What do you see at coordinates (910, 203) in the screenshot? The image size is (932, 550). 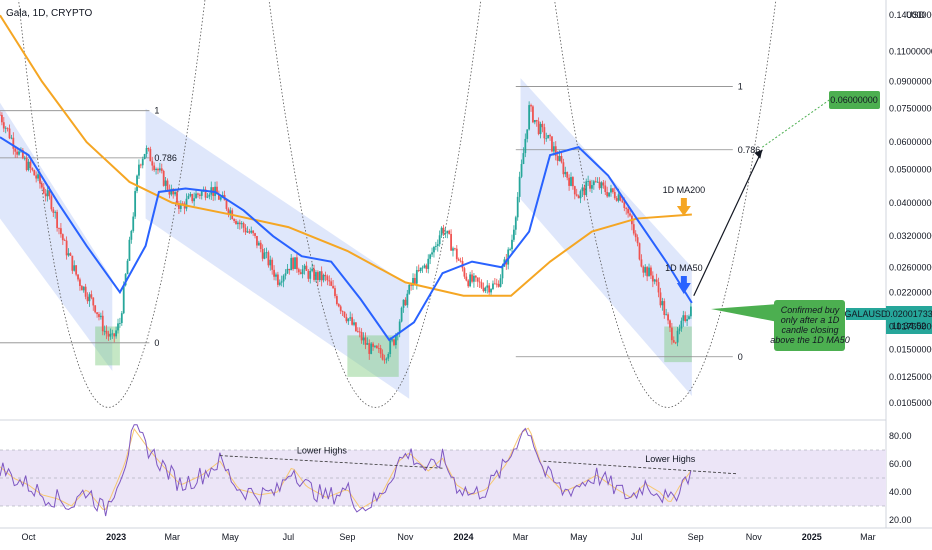 I see `price-tick-label: 0.04000000` at bounding box center [910, 203].